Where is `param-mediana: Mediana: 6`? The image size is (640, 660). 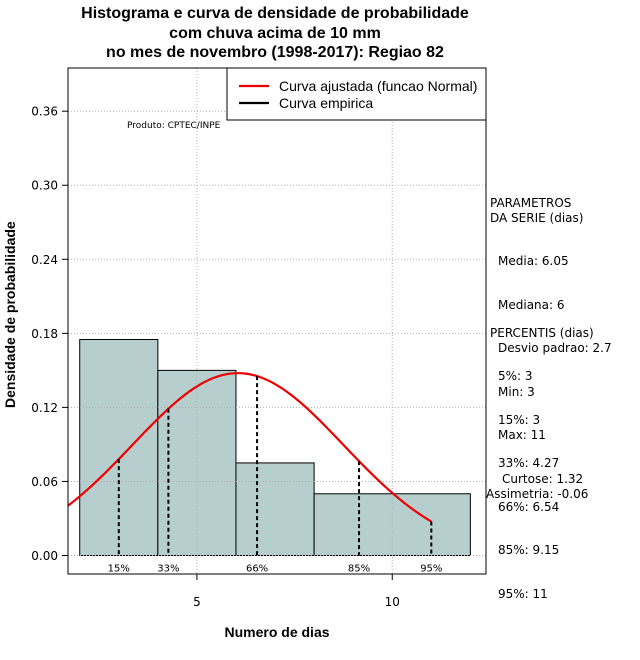 param-mediana: Mediana: 6 is located at coordinates (531, 304).